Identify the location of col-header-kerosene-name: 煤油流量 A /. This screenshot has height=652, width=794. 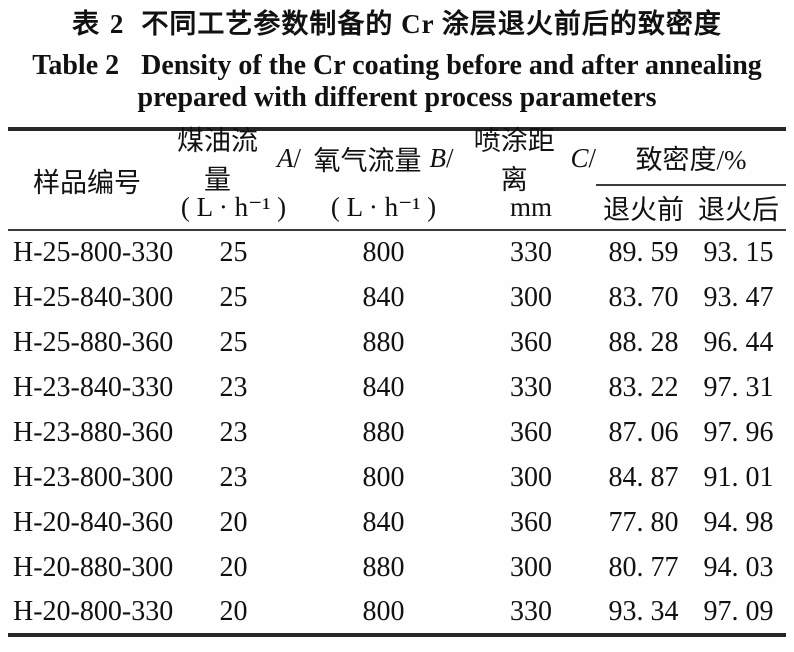
(238, 160).